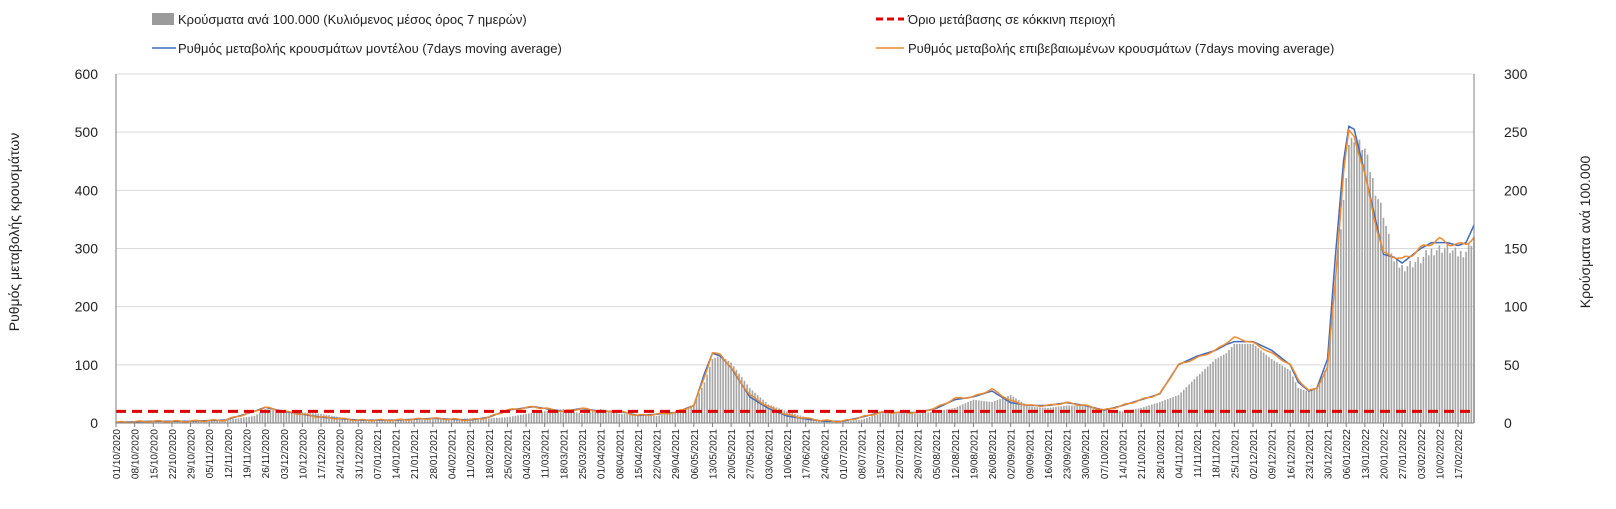 This screenshot has height=509, width=1616. I want to click on x-tick-label: 04/11/2021, so click(1179, 454).